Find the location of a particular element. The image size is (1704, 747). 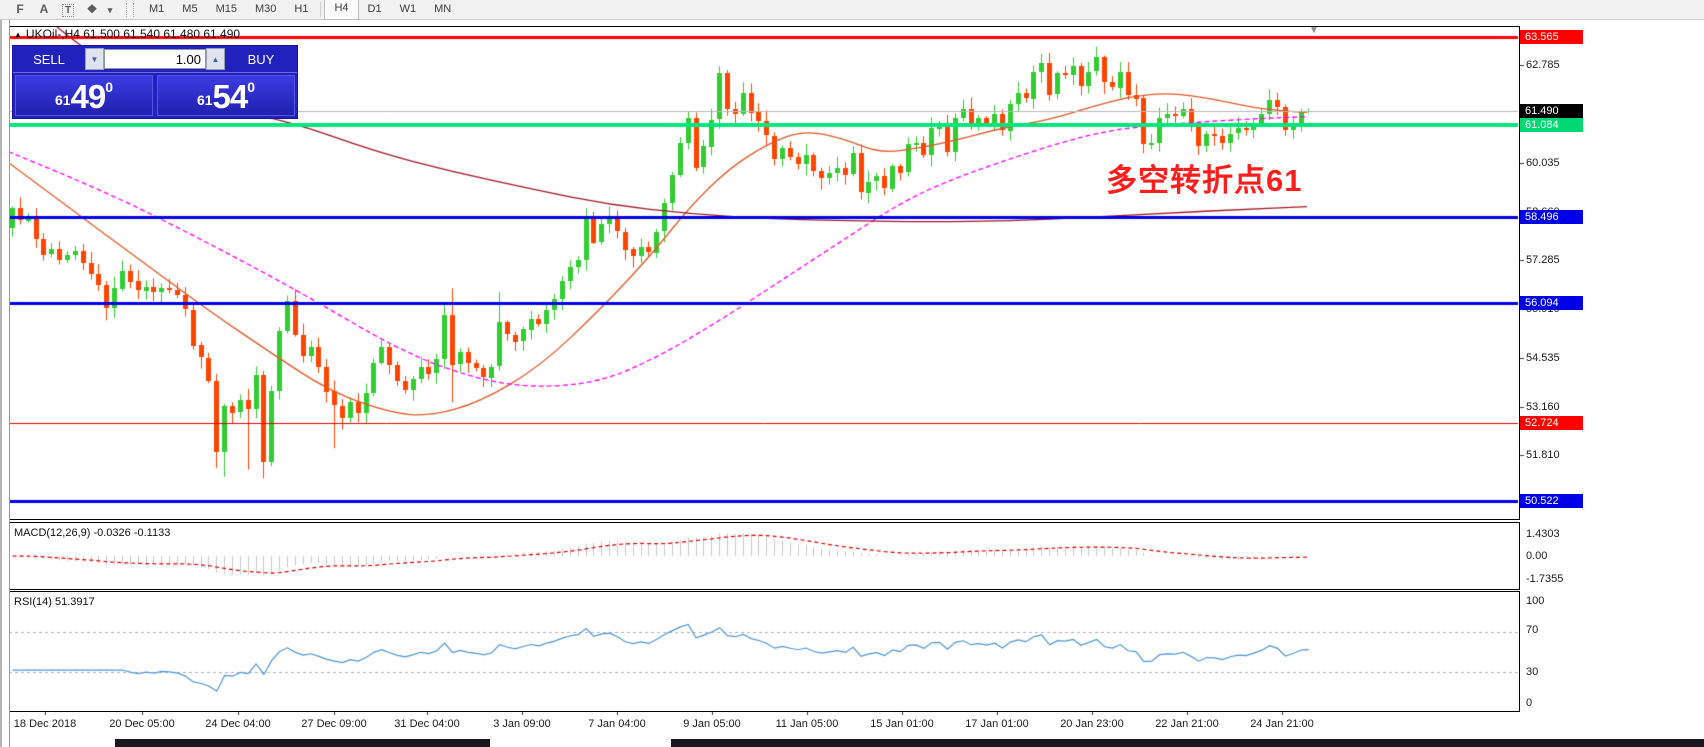

time-tick-label: 3 Jan 09:00 is located at coordinates (522, 724).